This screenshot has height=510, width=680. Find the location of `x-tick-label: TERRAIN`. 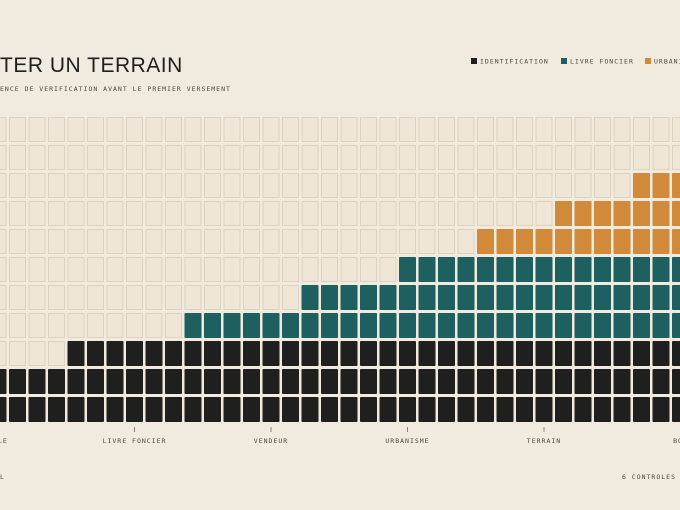

x-tick-label: TERRAIN is located at coordinates (544, 441).